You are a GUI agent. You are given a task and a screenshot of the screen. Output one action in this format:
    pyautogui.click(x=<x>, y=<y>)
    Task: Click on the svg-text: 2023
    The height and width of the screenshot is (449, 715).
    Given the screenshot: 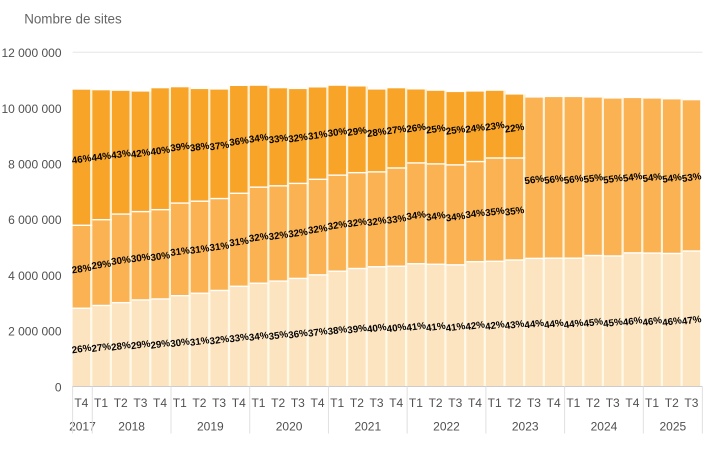 What is the action you would take?
    pyautogui.click(x=525, y=427)
    